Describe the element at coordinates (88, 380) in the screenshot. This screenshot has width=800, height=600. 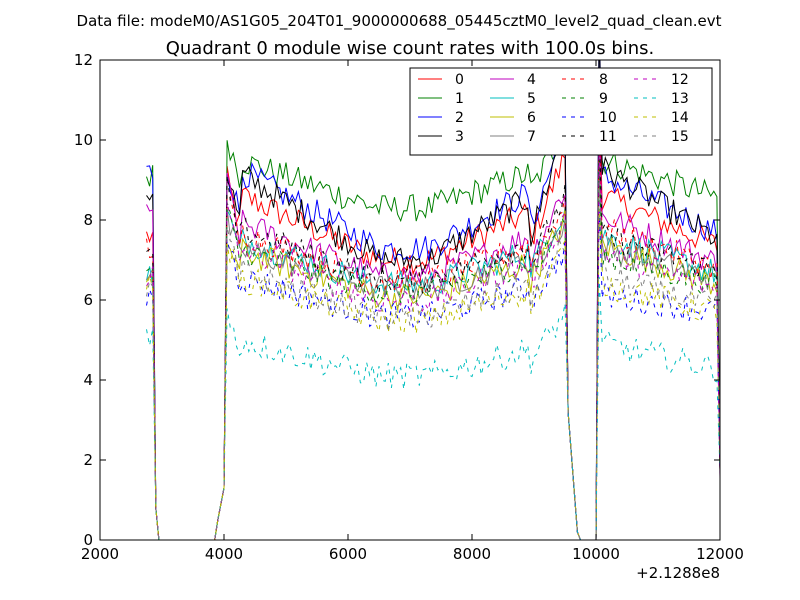
I see `y-tick-label: 4` at that location.